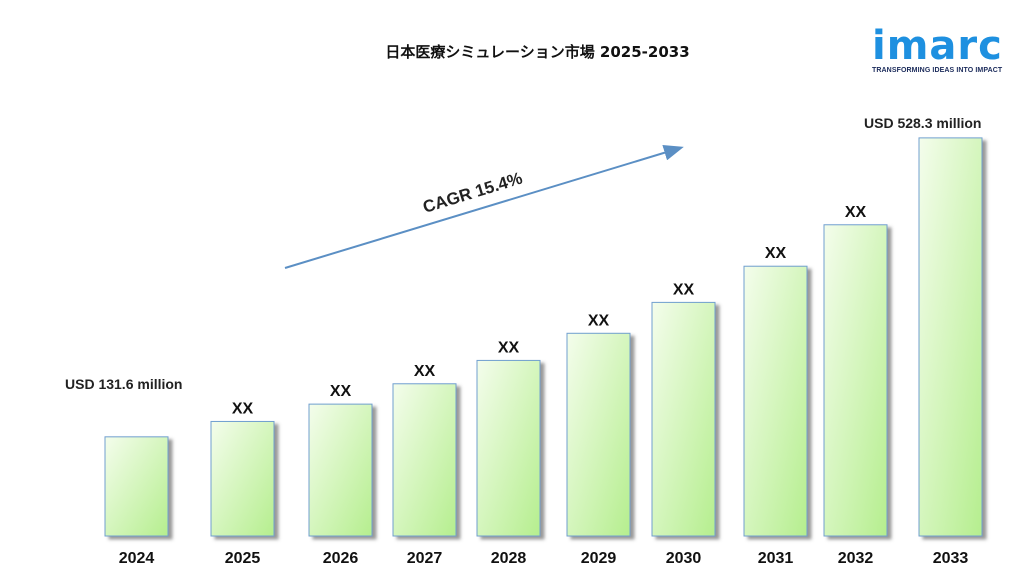 Image resolution: width=1024 pixels, height=576 pixels. I want to click on x-tick-label: 2029, so click(599, 558).